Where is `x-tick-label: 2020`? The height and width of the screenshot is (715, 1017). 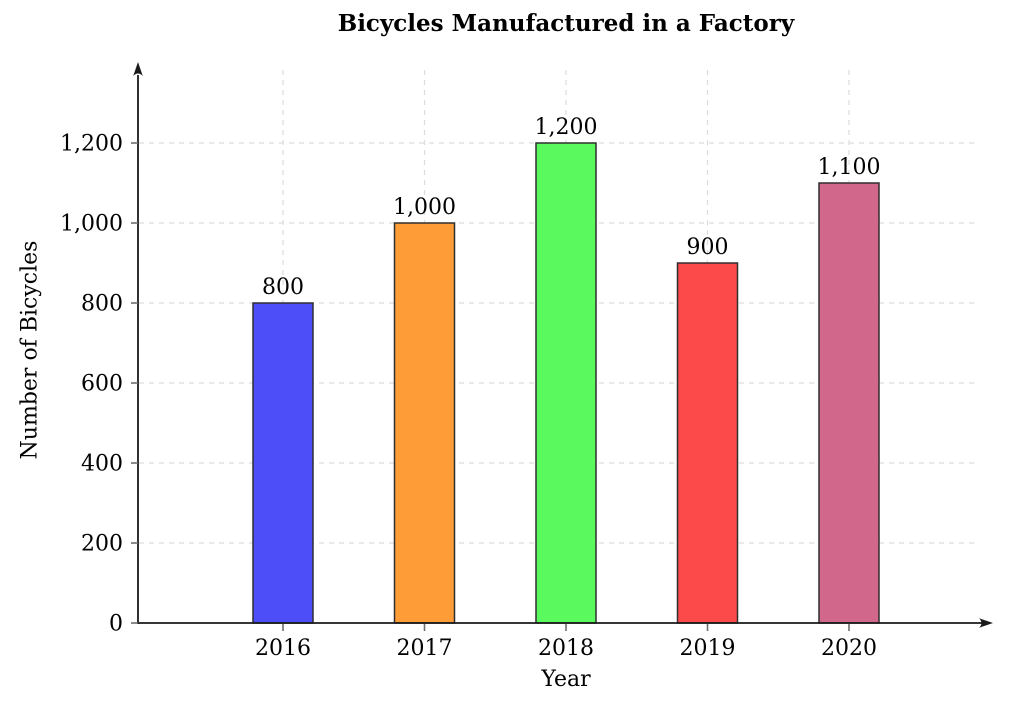
x-tick-label: 2020 is located at coordinates (849, 648).